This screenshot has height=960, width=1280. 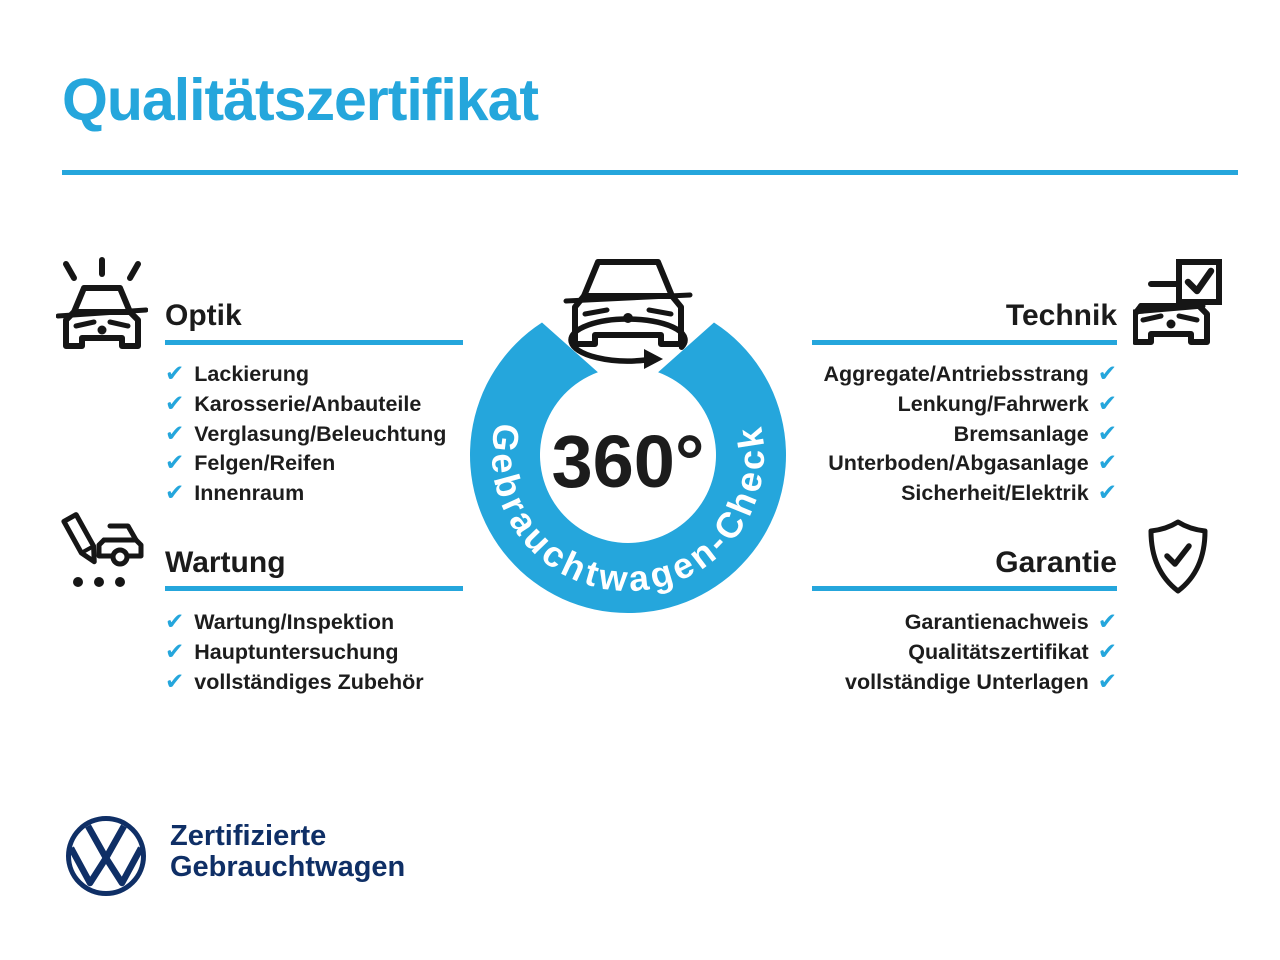 I want to click on checklist-item: vollständige Unterlagen ✔, so click(x=981, y=682).